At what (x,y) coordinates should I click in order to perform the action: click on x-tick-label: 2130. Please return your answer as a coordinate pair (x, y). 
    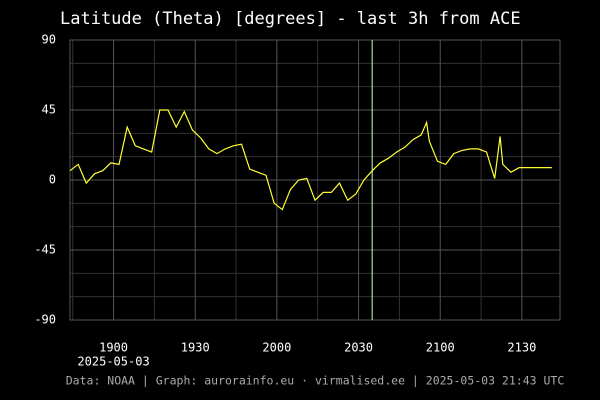
    Looking at the image, I should click on (521, 348).